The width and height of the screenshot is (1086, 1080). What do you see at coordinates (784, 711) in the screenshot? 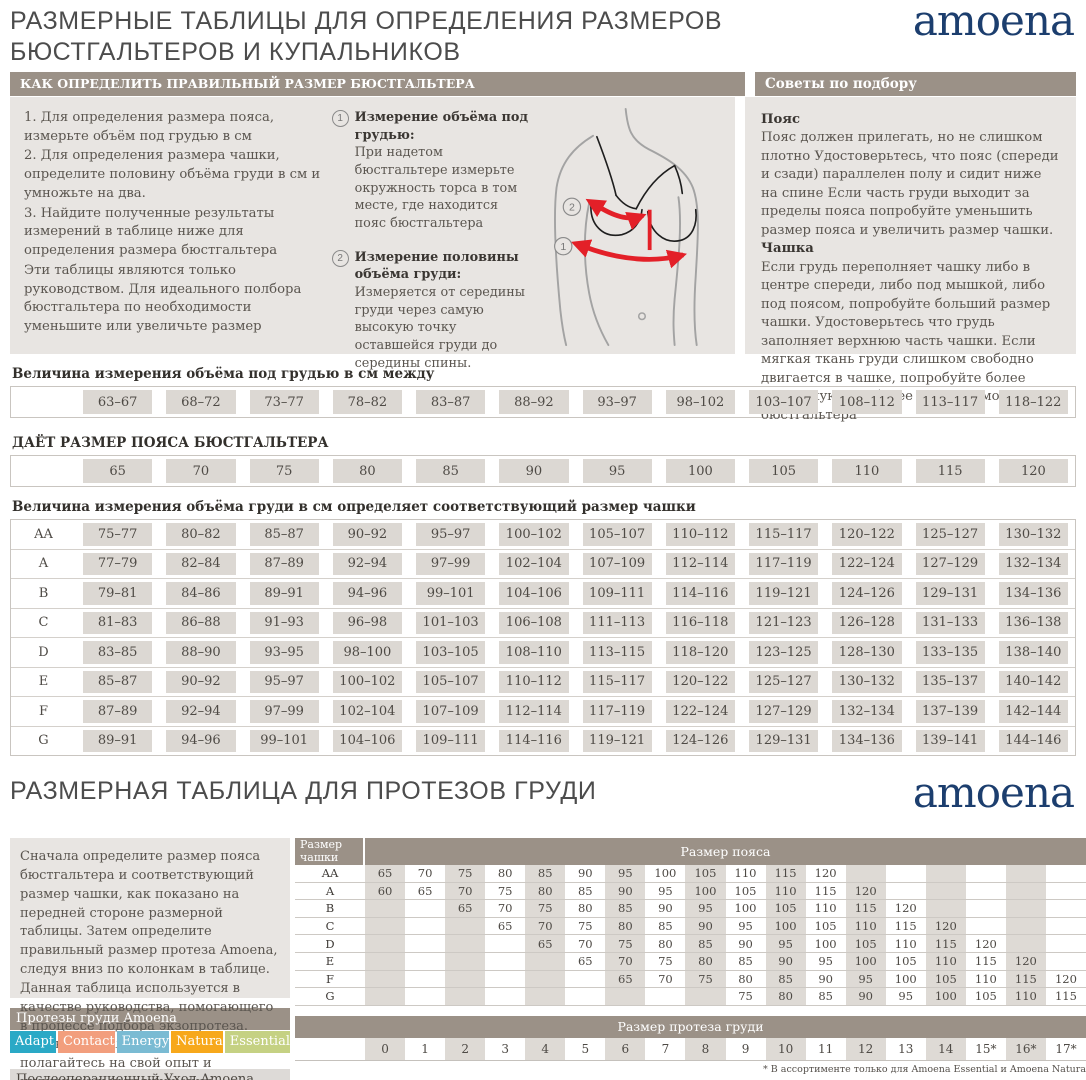
I see `cup-range-value: 127–129` at bounding box center [784, 711].